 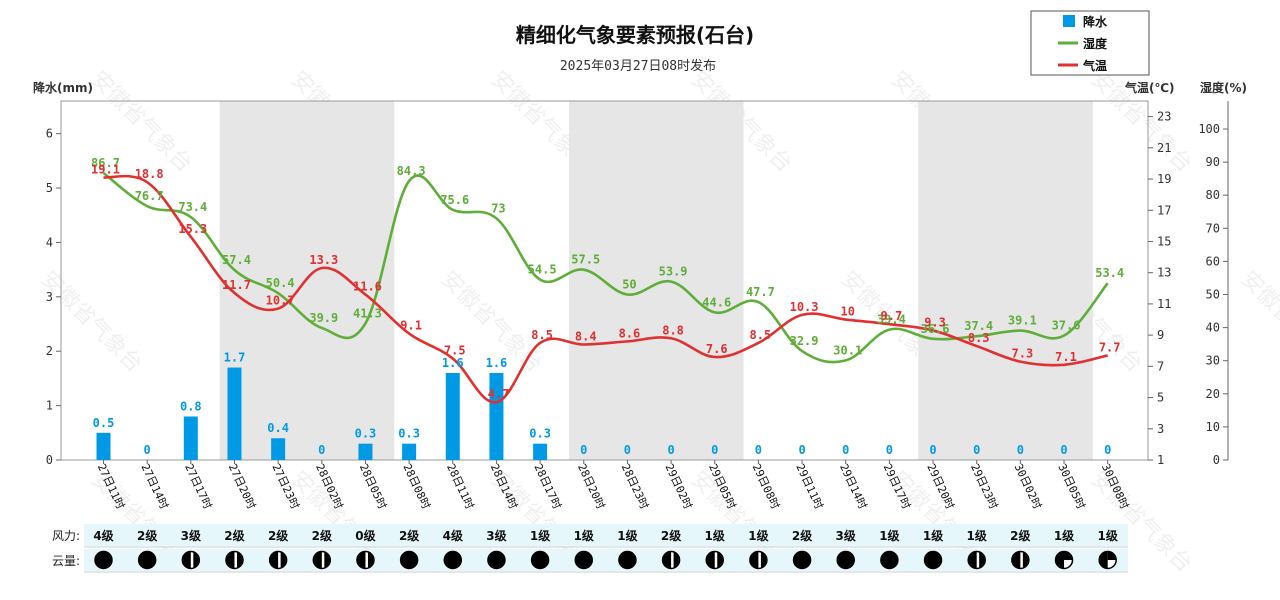 What do you see at coordinates (542, 270) in the screenshot?
I see `humidity-label: 54.5` at bounding box center [542, 270].